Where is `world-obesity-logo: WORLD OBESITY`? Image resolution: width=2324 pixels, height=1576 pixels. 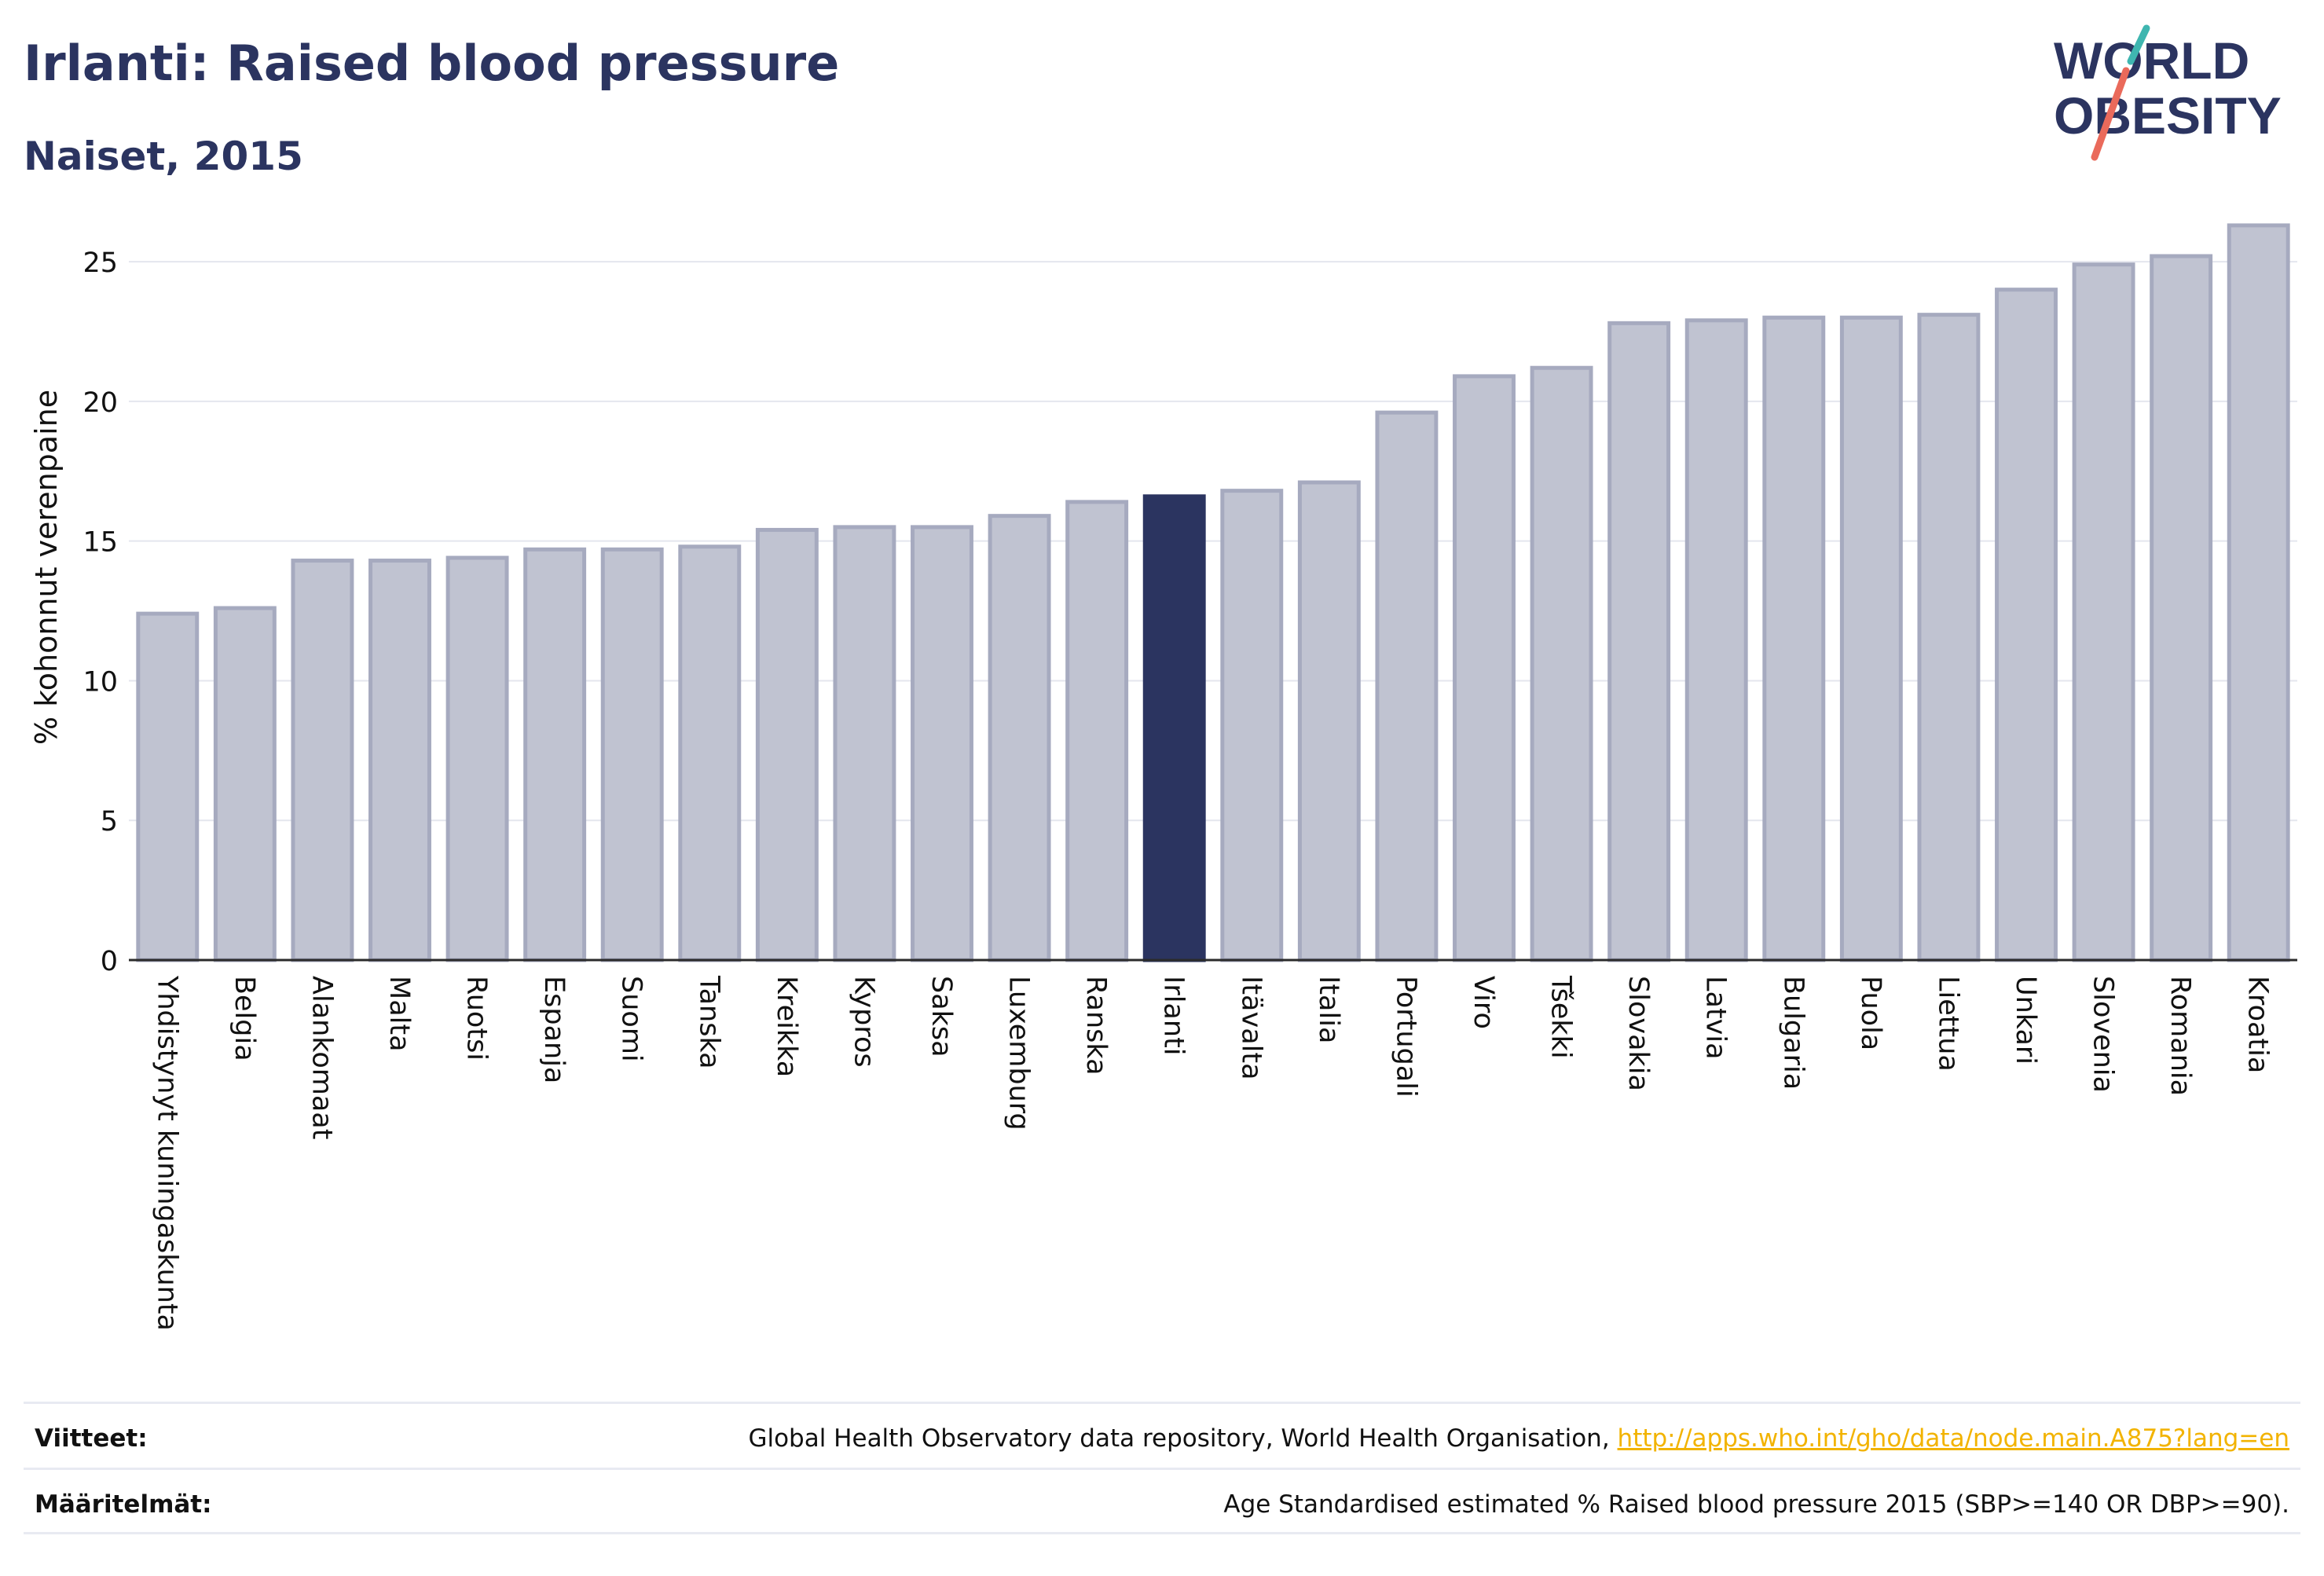 world-obesity-logo: WORLD OBESITY is located at coordinates (2168, 92).